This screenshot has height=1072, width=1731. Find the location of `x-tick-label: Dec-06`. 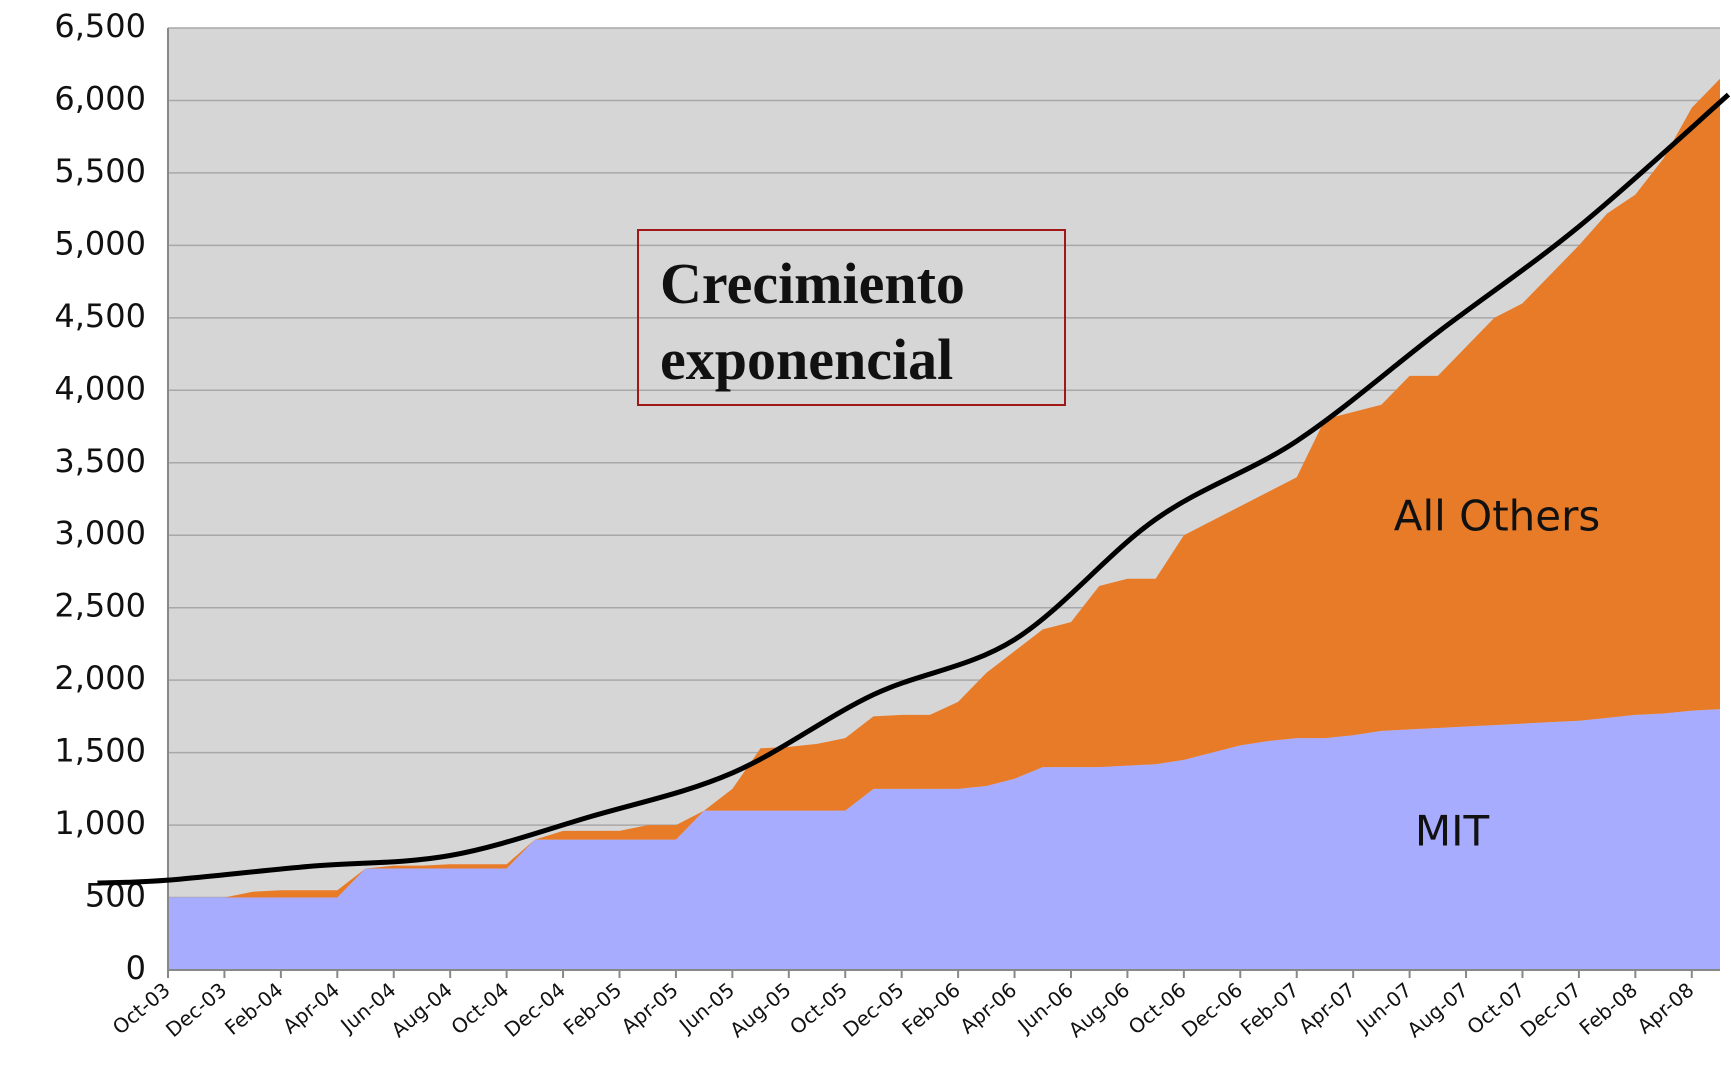

x-tick-label: Dec-06 is located at coordinates (1212, 1010).